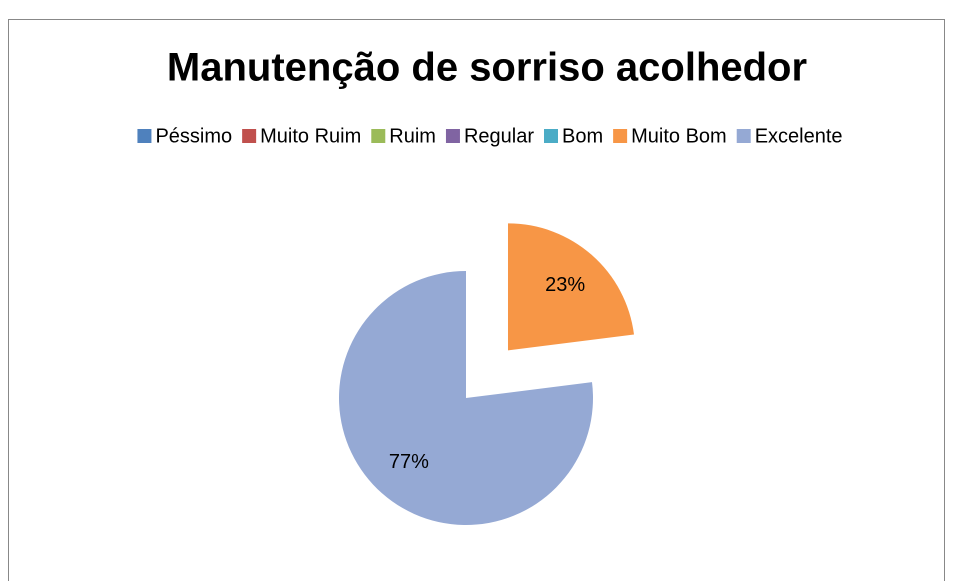  I want to click on legend-label: Excelente, so click(799, 136).